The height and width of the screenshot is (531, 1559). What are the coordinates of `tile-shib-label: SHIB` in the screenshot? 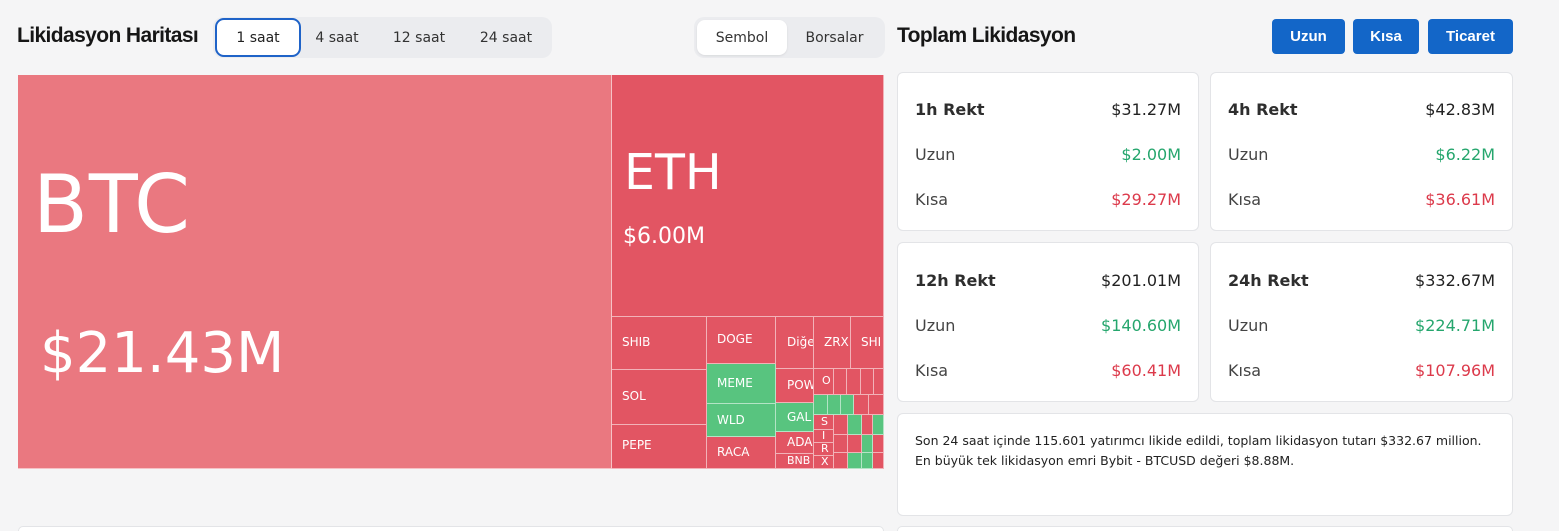 It's located at (636, 342).